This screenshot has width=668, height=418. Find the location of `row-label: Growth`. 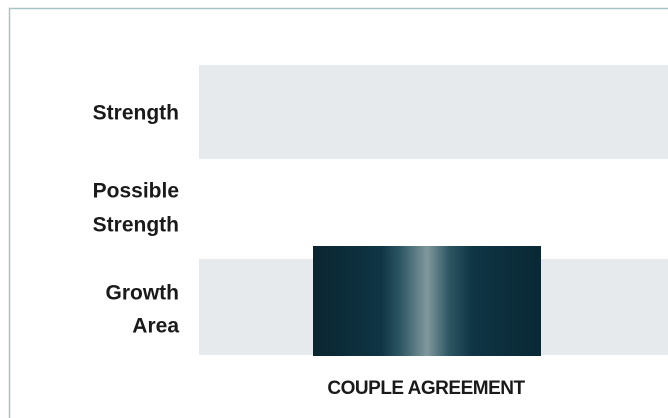

row-label: Growth is located at coordinates (143, 293).